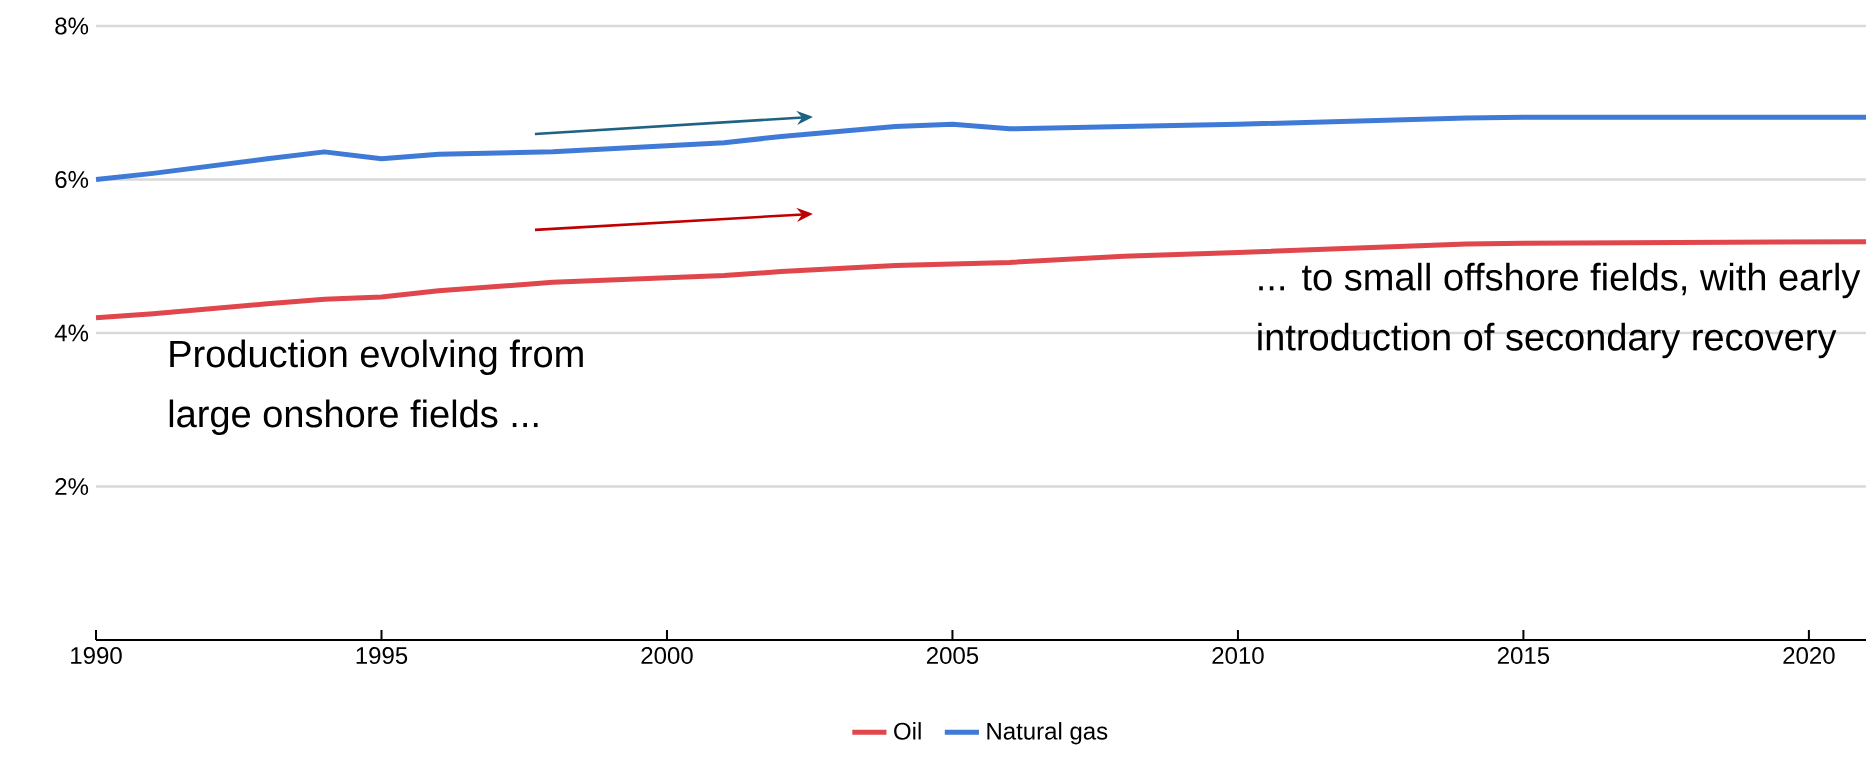 The width and height of the screenshot is (1876, 777). Describe the element at coordinates (71, 333) in the screenshot. I see `y-tick-label: 4%` at that location.